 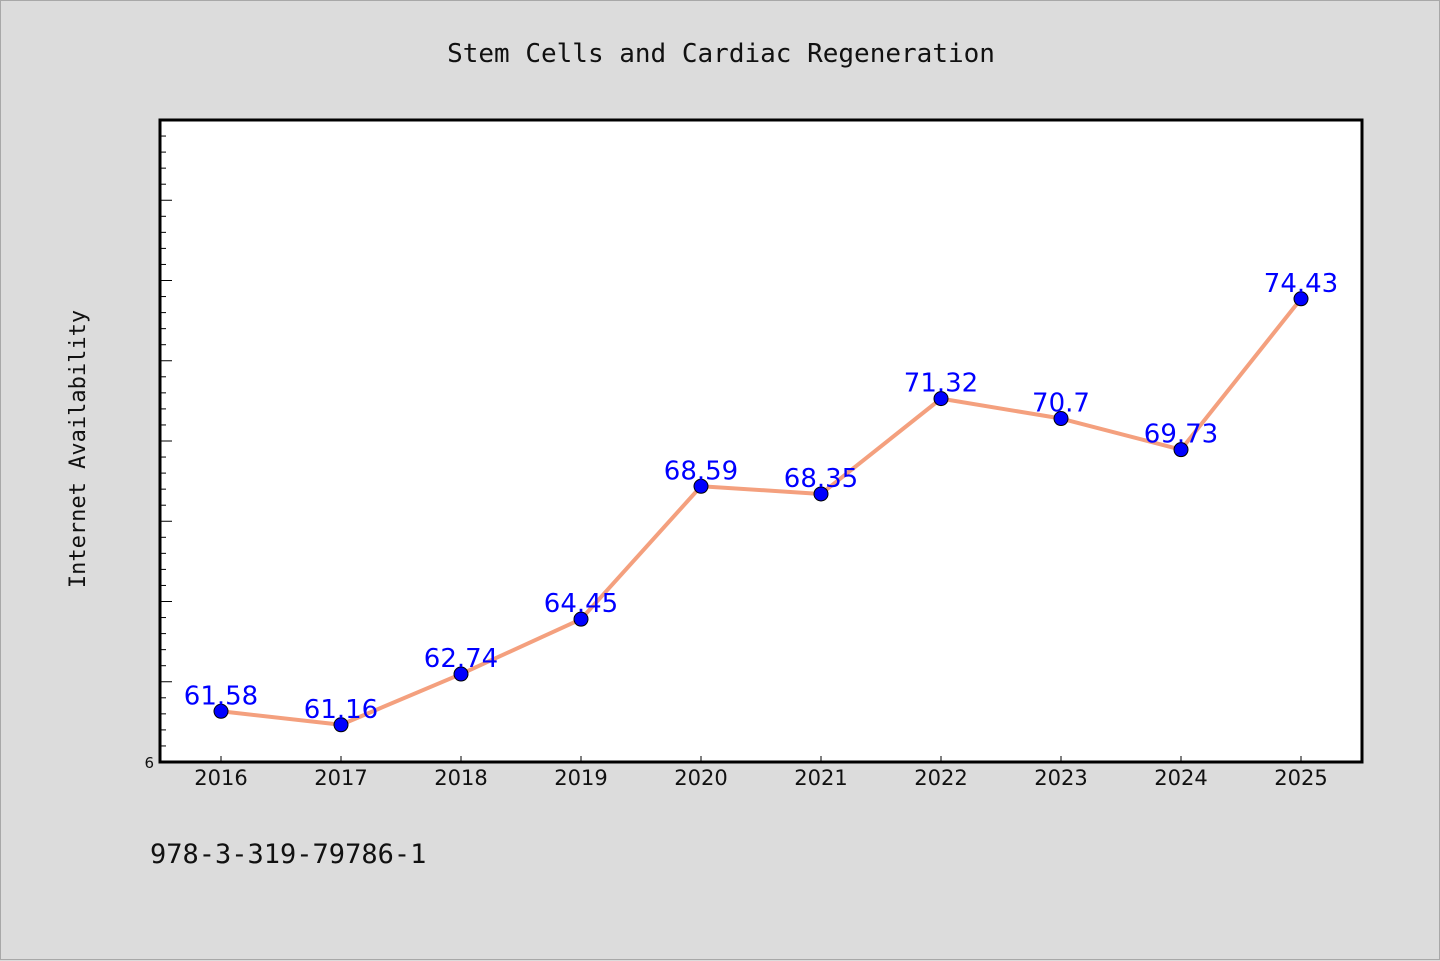 What do you see at coordinates (461, 659) in the screenshot?
I see `data-label: 62.74` at bounding box center [461, 659].